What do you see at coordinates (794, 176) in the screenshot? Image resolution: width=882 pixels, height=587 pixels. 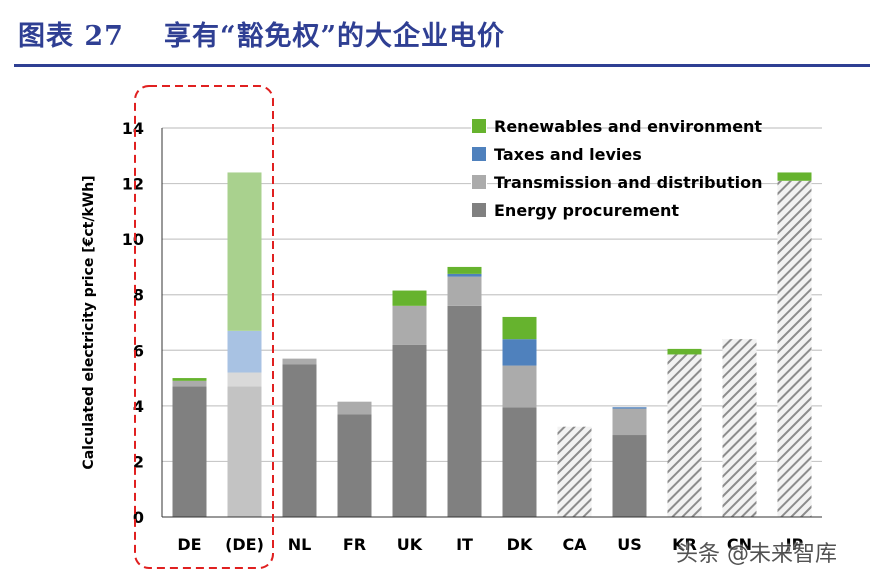 I see `bar-renewables-jp` at bounding box center [794, 176].